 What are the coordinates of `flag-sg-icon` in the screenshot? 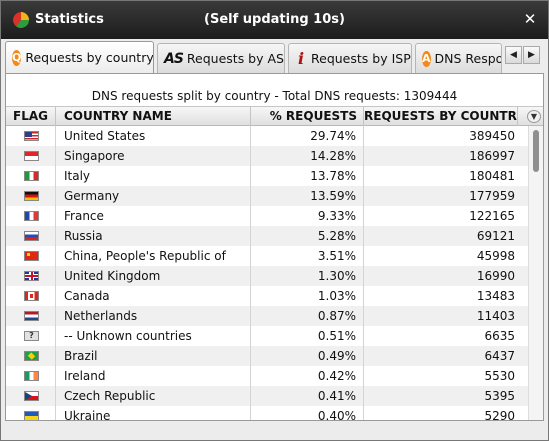 It's located at (31, 156).